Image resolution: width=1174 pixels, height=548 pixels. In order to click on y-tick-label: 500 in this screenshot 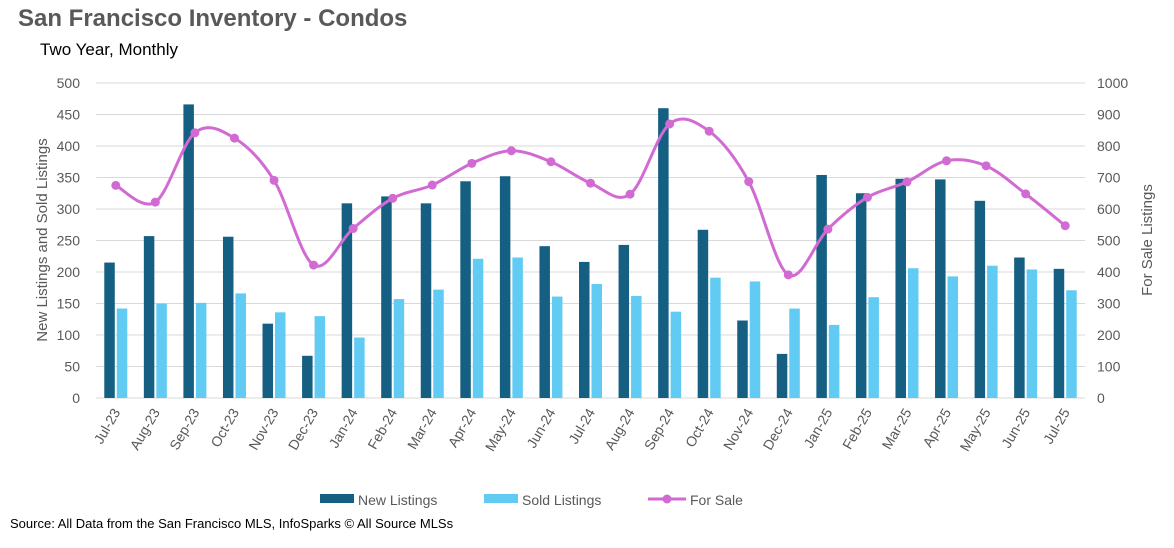, I will do `click(69, 83)`.